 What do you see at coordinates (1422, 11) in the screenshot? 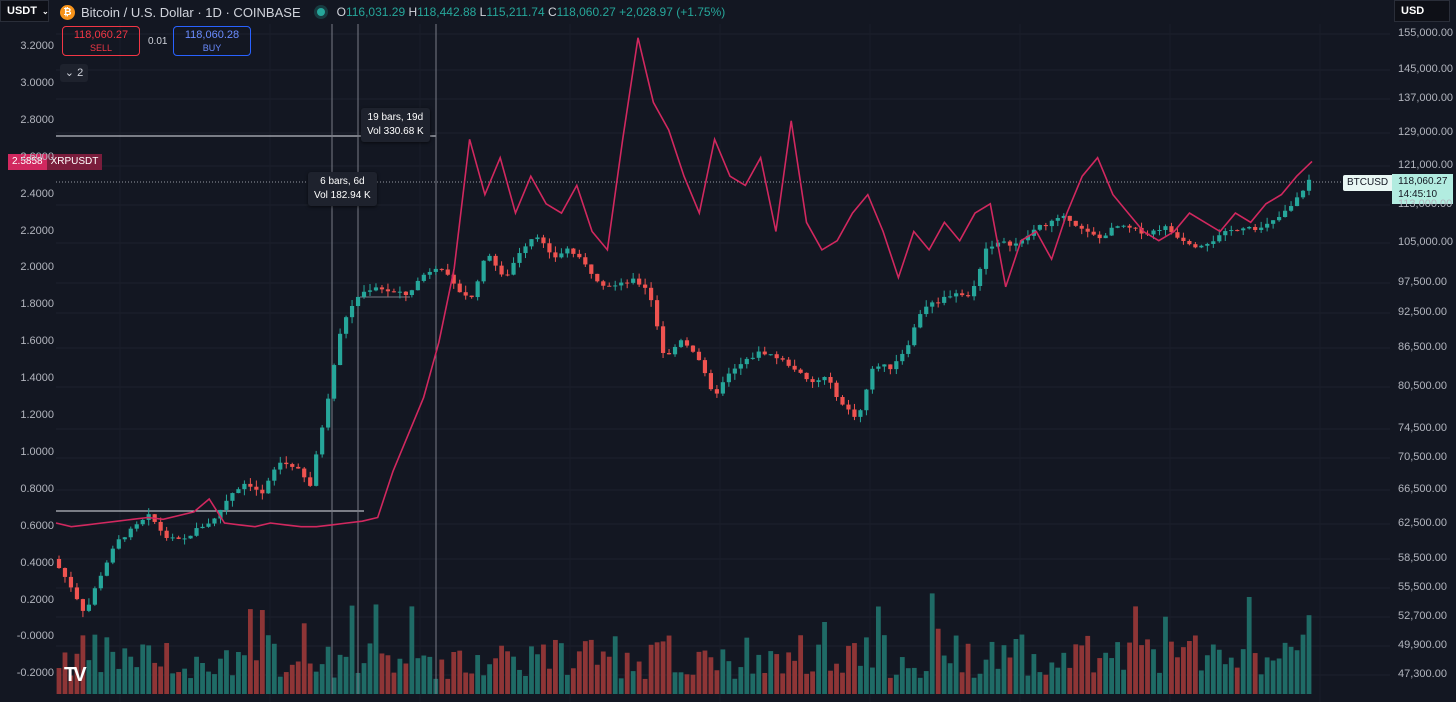
I see `right-currency-selector: USD` at bounding box center [1422, 11].